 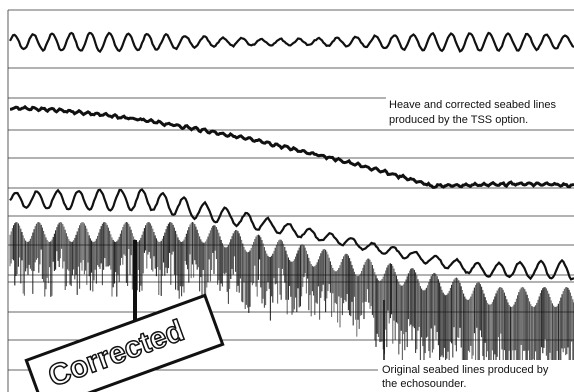 I want to click on annotation: Original seabed lines produced by, so click(x=465, y=370).